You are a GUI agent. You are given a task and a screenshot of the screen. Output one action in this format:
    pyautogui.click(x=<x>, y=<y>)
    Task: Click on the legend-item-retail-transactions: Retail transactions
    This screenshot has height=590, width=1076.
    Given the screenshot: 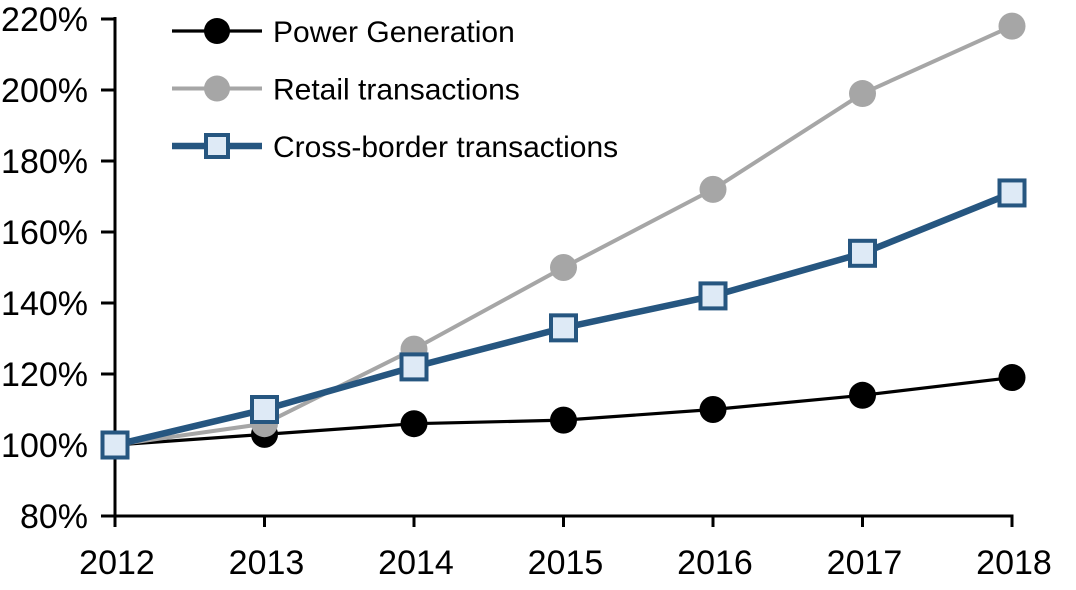 What is the action you would take?
    pyautogui.click(x=346, y=90)
    